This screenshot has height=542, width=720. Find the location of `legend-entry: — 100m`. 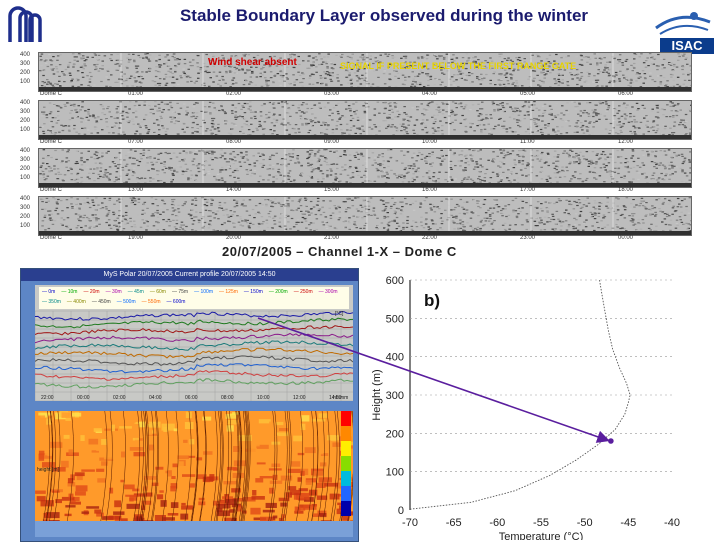

legend-entry: — 100m is located at coordinates (203, 292).